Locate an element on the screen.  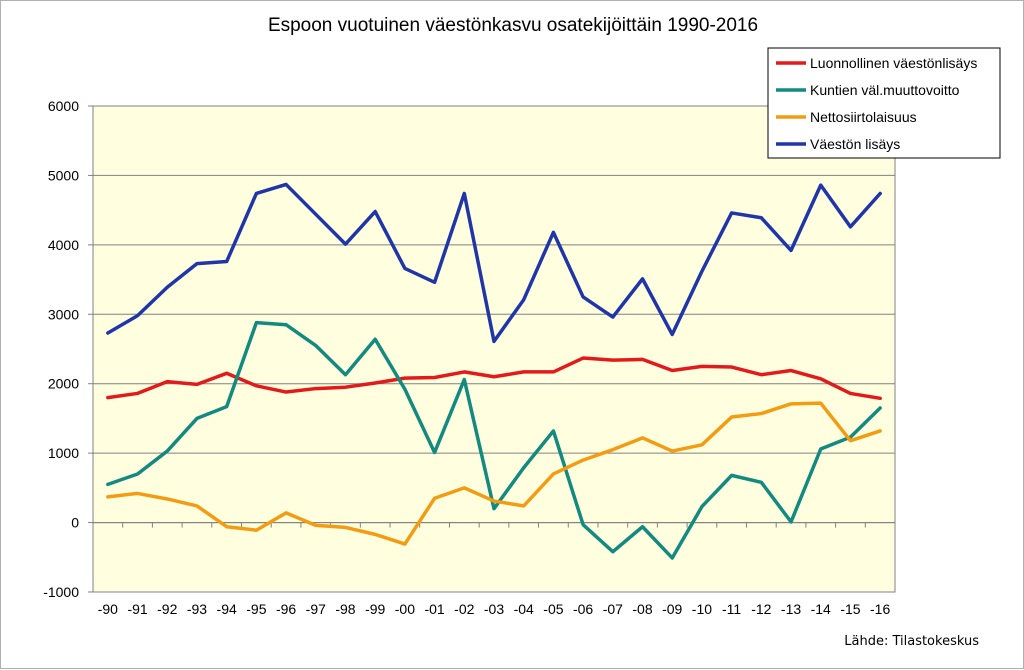
y-tick-label: 3000 is located at coordinates (63, 314).